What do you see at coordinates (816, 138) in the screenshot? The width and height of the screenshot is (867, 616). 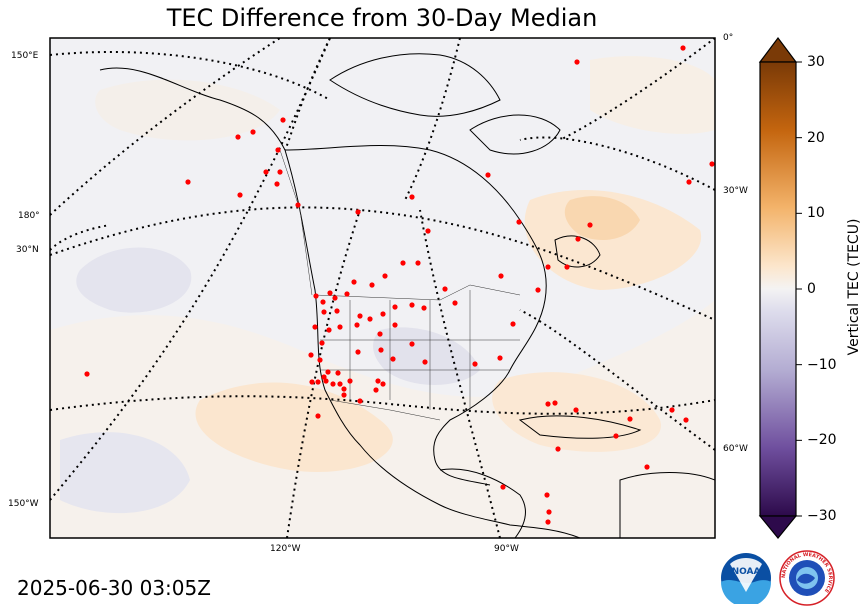 I see `colorbar-tick-label: 20` at bounding box center [816, 138].